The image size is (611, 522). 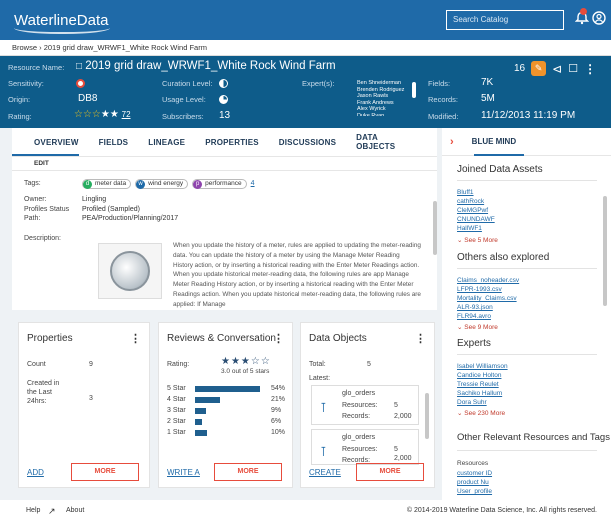 What do you see at coordinates (130, 271) in the screenshot?
I see `meter-dial` at bounding box center [130, 271].